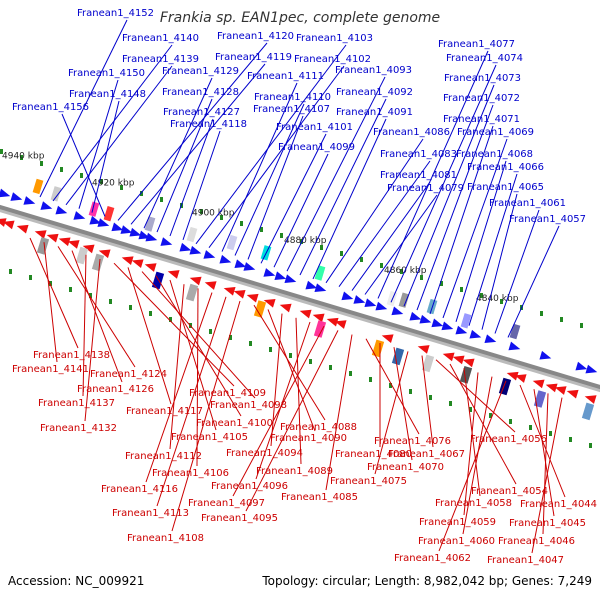 The width and height of the screenshot is (600, 600). What do you see at coordinates (456, 541) in the screenshot?
I see `reverse-gene-label: Franean1_4060` at bounding box center [456, 541].